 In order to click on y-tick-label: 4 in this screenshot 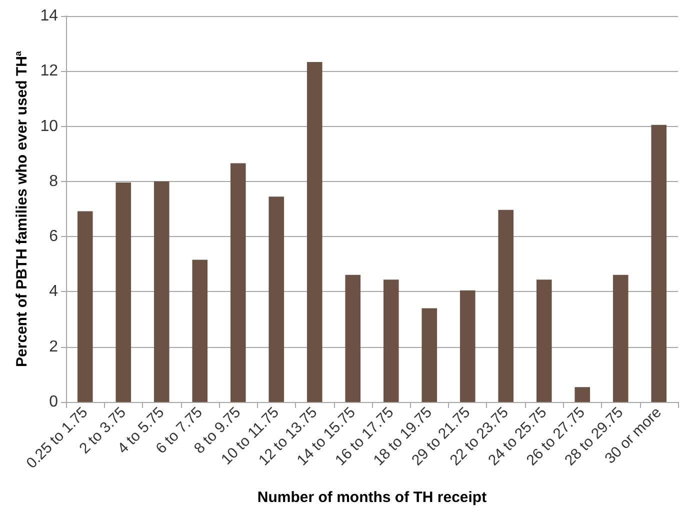, I will do `click(53, 291)`.